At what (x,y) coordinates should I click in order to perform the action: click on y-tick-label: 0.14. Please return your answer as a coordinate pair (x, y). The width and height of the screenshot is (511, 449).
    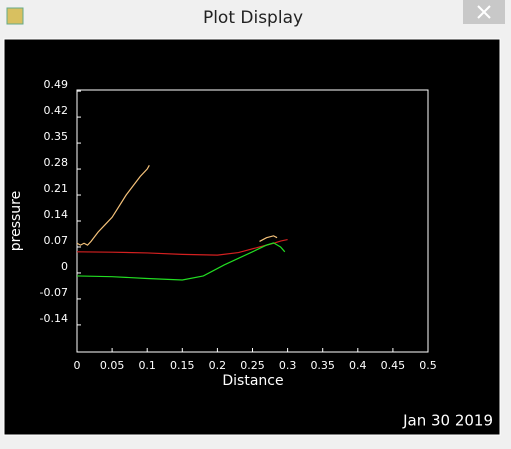
    Looking at the image, I should click on (56, 214).